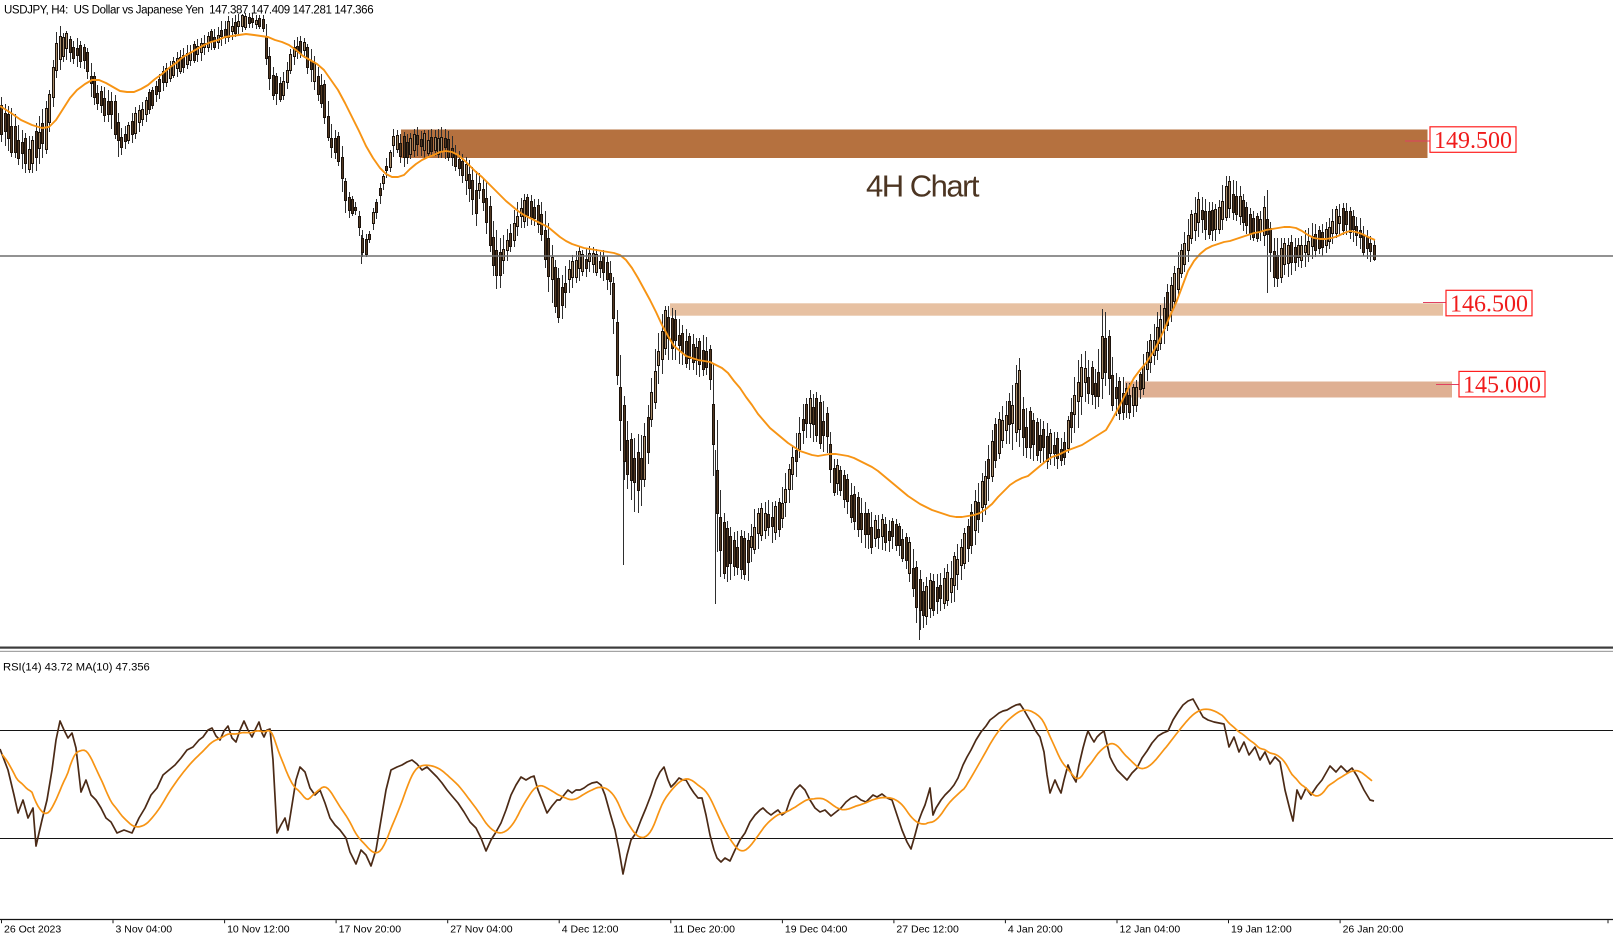 This screenshot has width=1613, height=942. I want to click on svg-text: 17 Nov 20:00, so click(370, 930).